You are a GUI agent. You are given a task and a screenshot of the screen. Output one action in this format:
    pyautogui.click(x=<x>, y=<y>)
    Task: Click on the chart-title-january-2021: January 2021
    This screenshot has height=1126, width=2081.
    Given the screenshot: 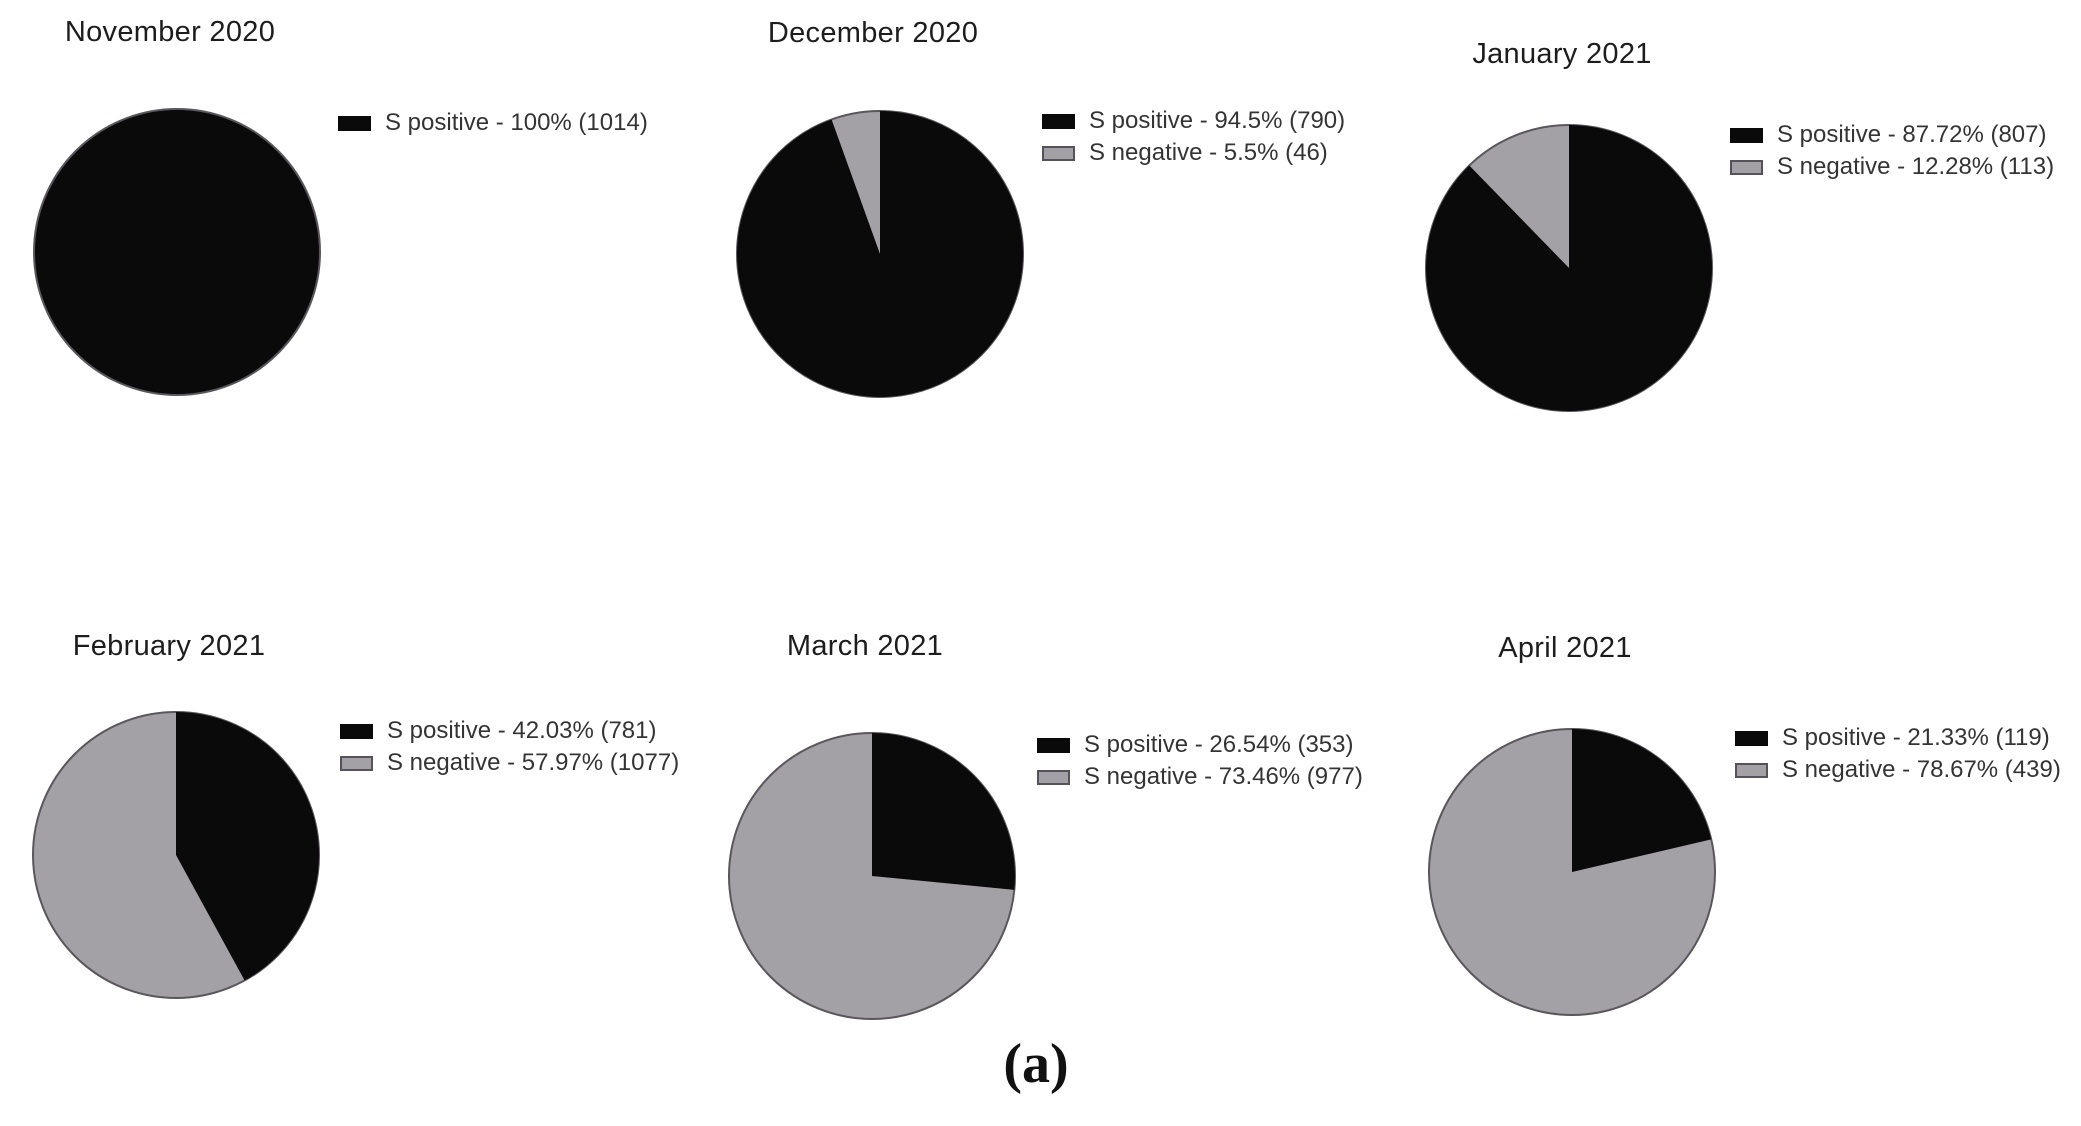 What is the action you would take?
    pyautogui.click(x=1562, y=54)
    